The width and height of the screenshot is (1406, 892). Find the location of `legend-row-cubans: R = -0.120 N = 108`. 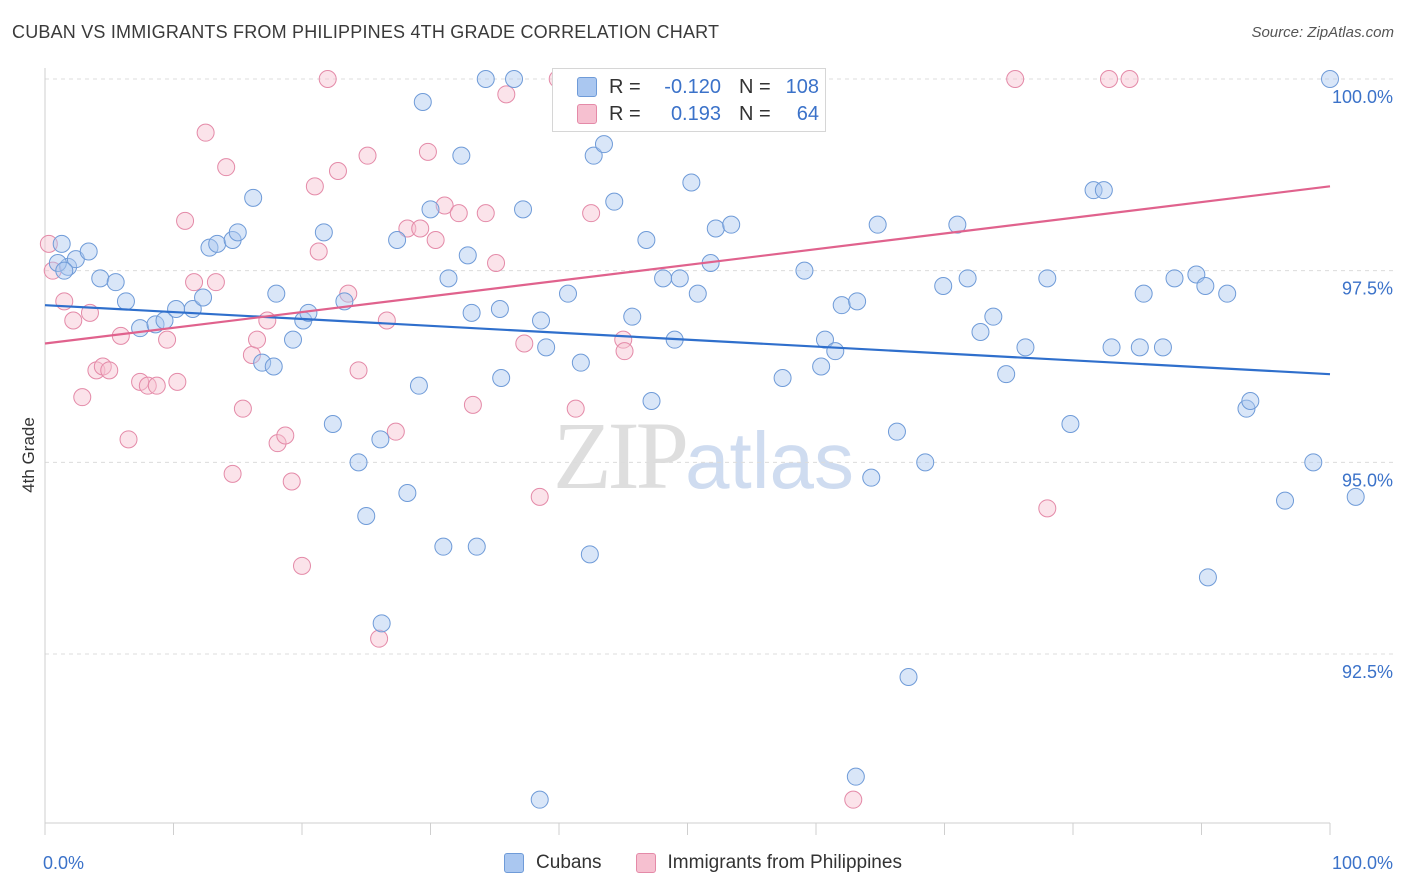

legend-row-cubans: R = -0.120 N = 108 is located at coordinates (698, 87).